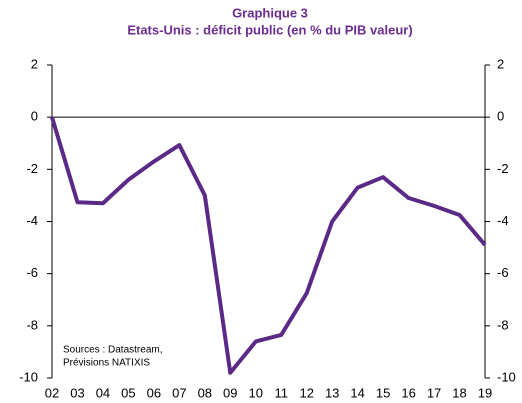 The image size is (522, 403). What do you see at coordinates (256, 392) in the screenshot?
I see `x-tick-label: 10` at bounding box center [256, 392].